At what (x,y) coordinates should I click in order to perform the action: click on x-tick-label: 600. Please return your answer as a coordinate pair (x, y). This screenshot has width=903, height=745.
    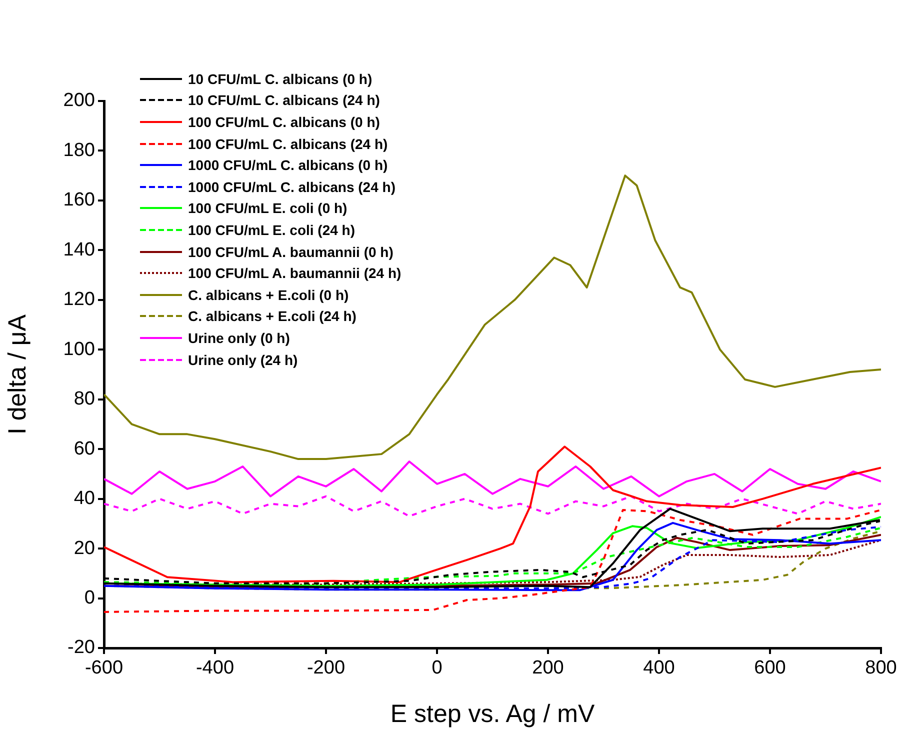
    Looking at the image, I should click on (770, 668).